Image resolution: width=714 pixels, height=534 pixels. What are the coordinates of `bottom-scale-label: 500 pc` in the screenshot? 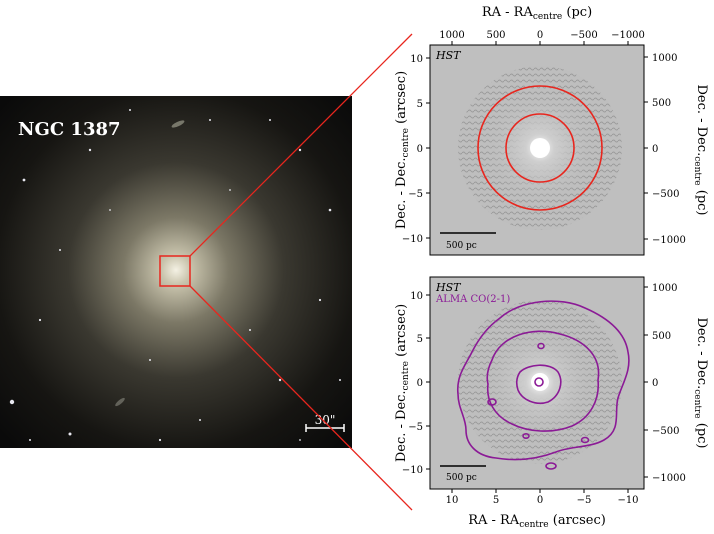 It's located at (461, 478).